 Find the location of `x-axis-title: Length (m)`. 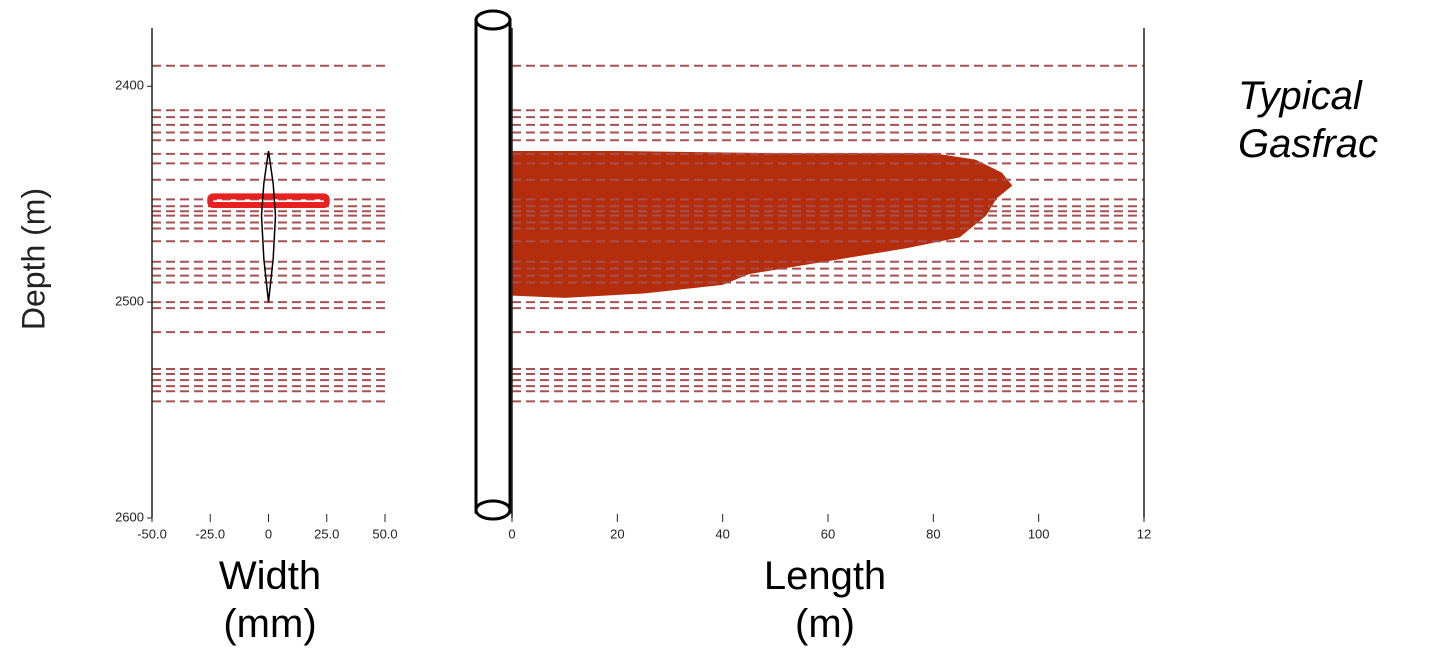

x-axis-title: Length (m) is located at coordinates (825, 600).